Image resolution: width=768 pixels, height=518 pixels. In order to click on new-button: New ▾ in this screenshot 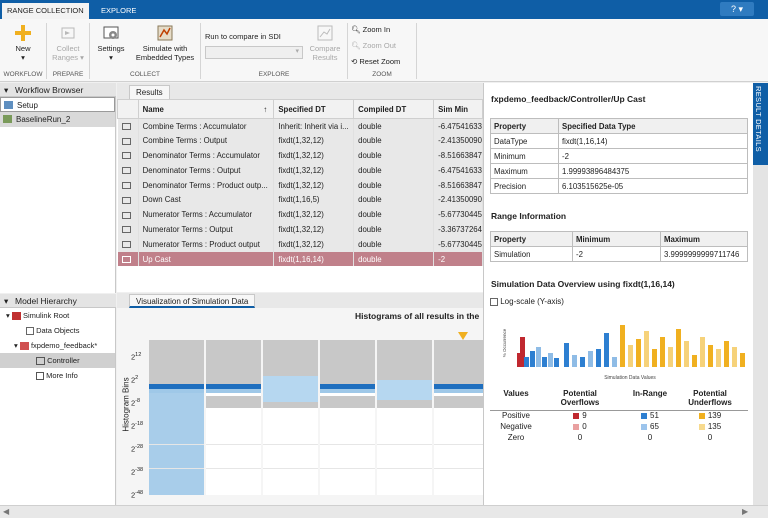, I will do `click(23, 43)`.